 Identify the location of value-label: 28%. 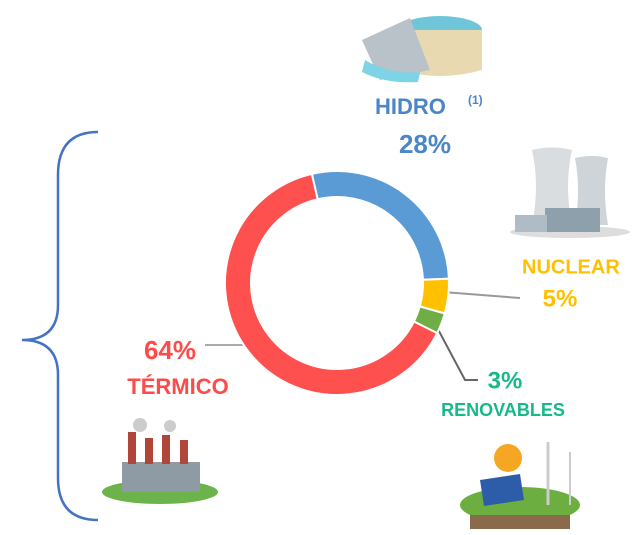
(425, 144).